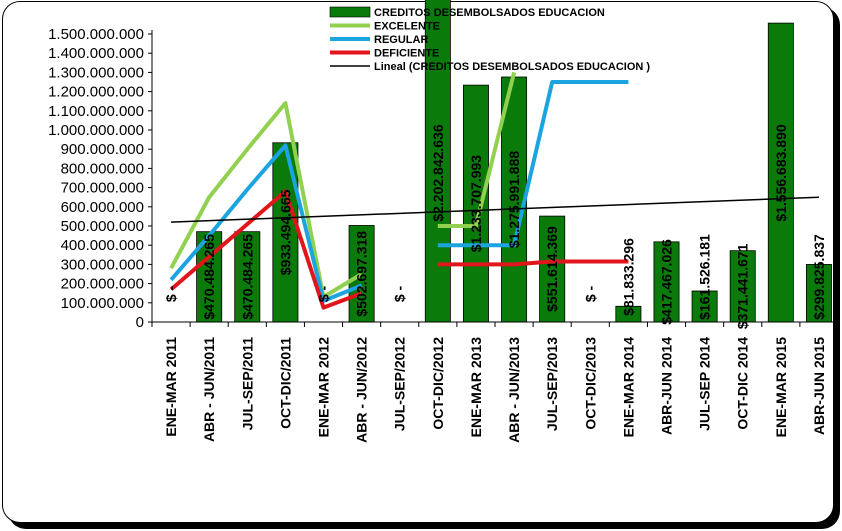 Image resolution: width=842 pixels, height=531 pixels. What do you see at coordinates (489, 13) in the screenshot?
I see `legend-label: CREDITOS DESEMBOLSADOS EDUCACION` at bounding box center [489, 13].